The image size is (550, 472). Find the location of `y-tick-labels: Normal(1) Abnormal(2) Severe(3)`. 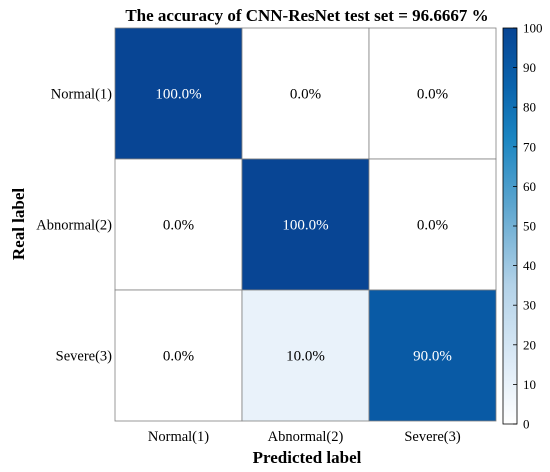

y-tick-labels: Normal(1) Abnormal(2) Severe(3) is located at coordinates (74, 226).